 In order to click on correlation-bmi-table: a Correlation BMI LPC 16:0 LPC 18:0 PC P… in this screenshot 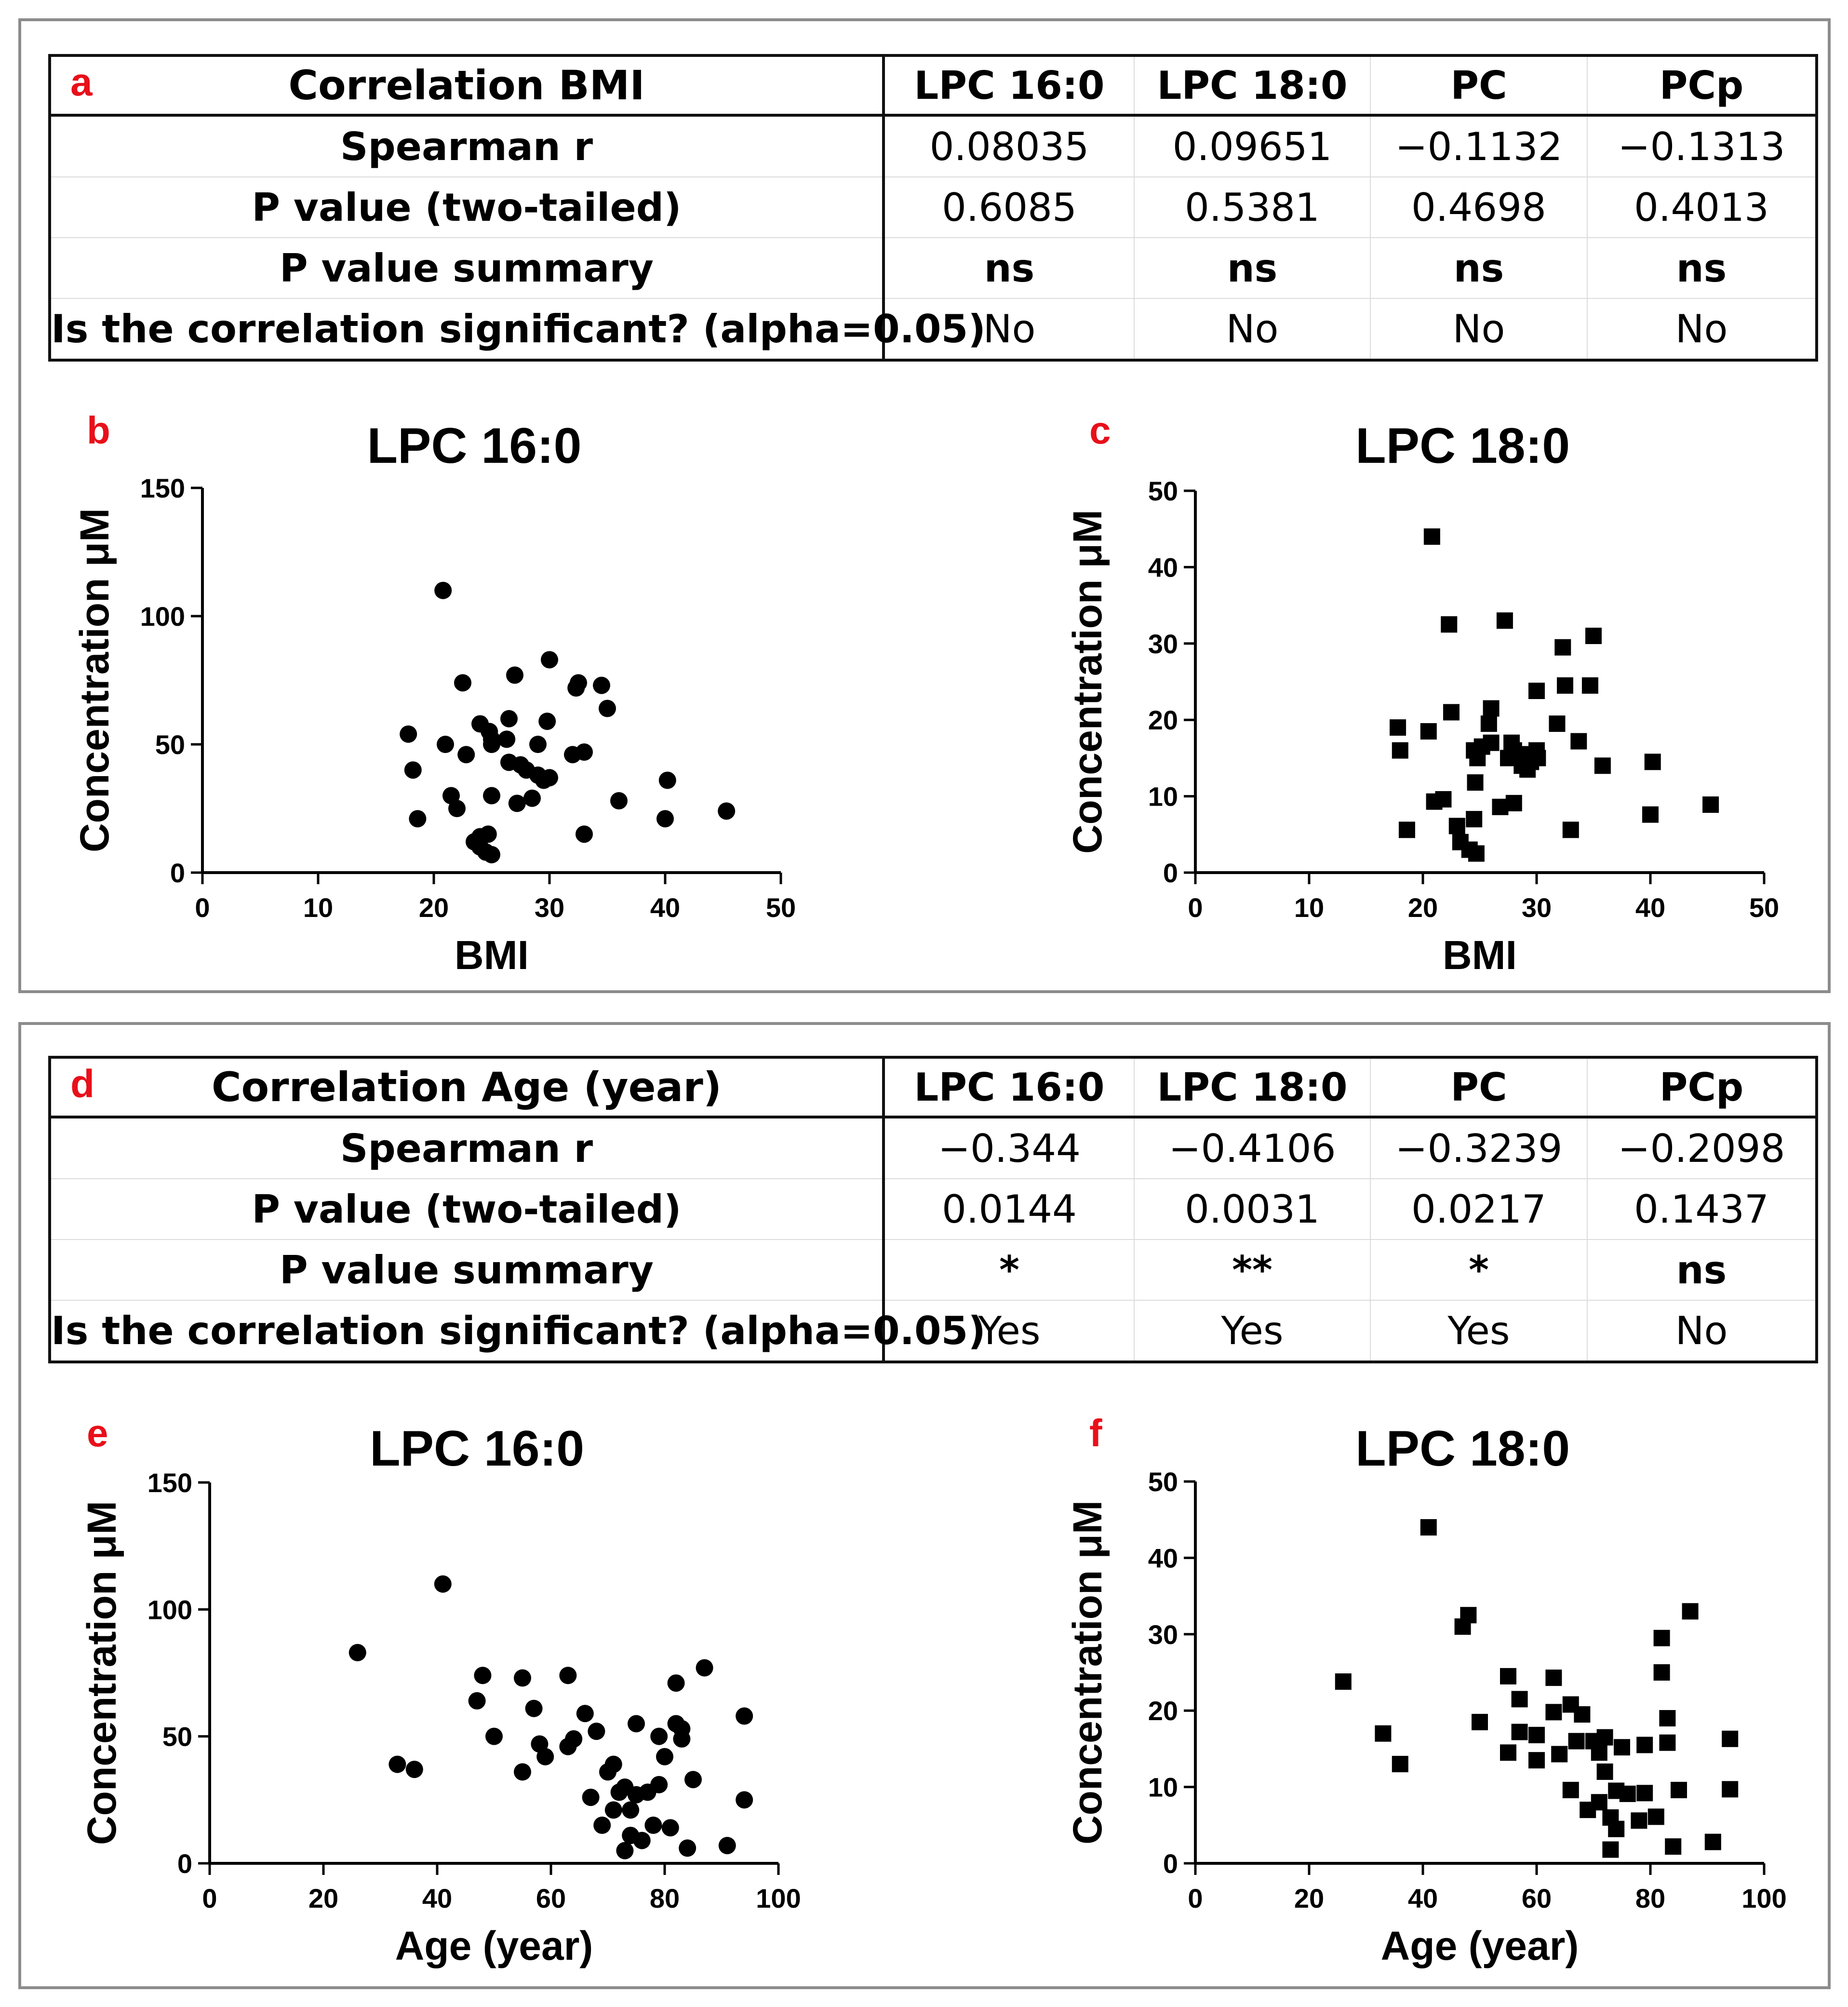, I will do `click(933, 208)`.